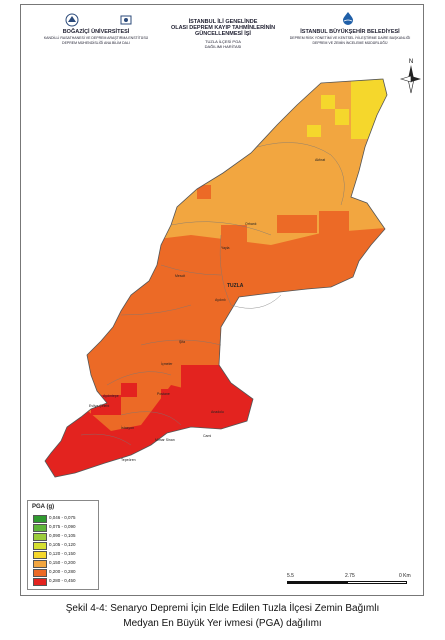 This screenshot has height=640, width=445. What do you see at coordinates (99, 406) in the screenshot?
I see `place-evliya-celebi: Evliya Çelebi` at bounding box center [99, 406].